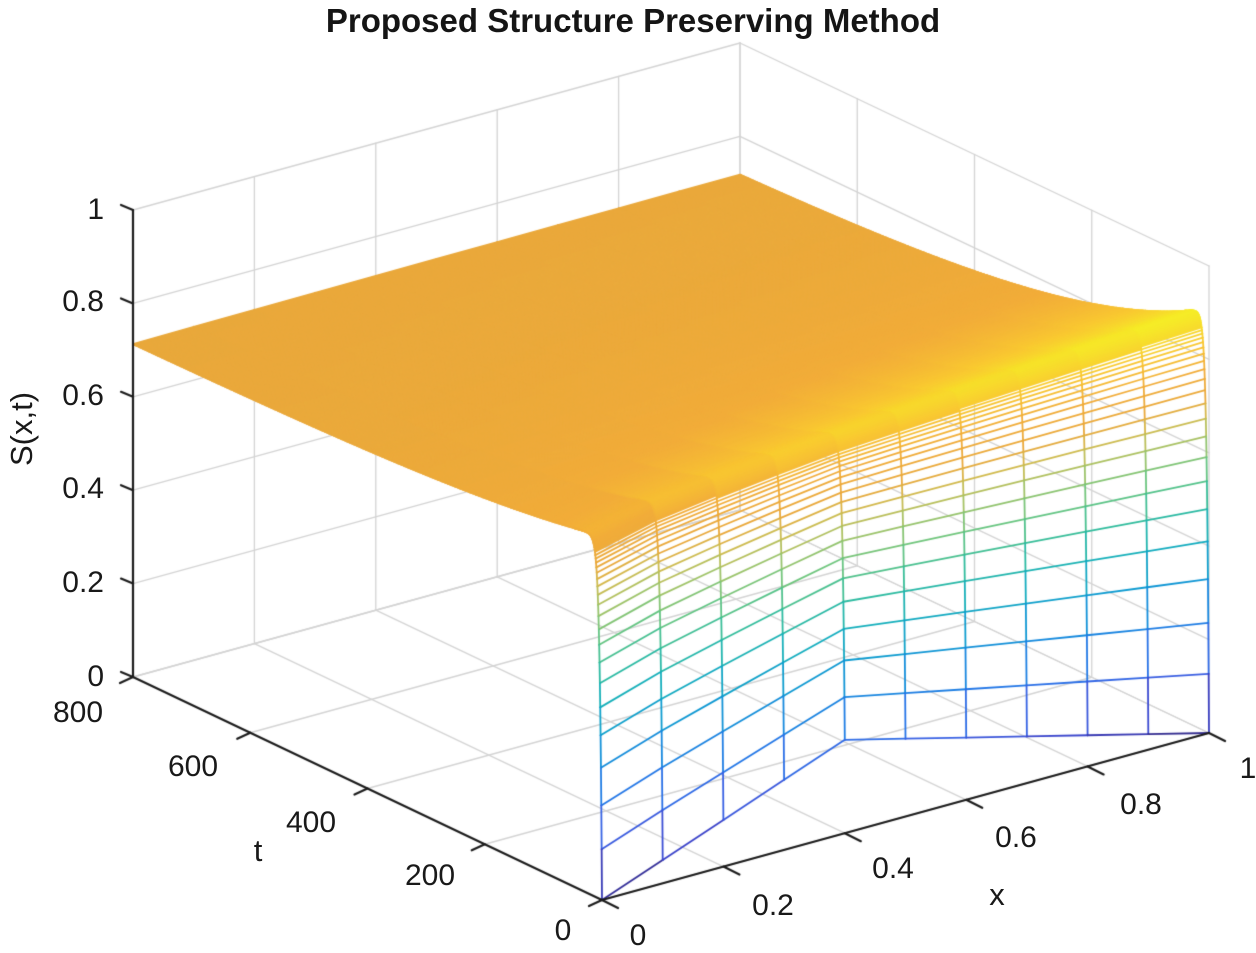 The image size is (1256, 953). Describe the element at coordinates (638, 935) in the screenshot. I see `x-axis-tick-label-0: 0` at that location.